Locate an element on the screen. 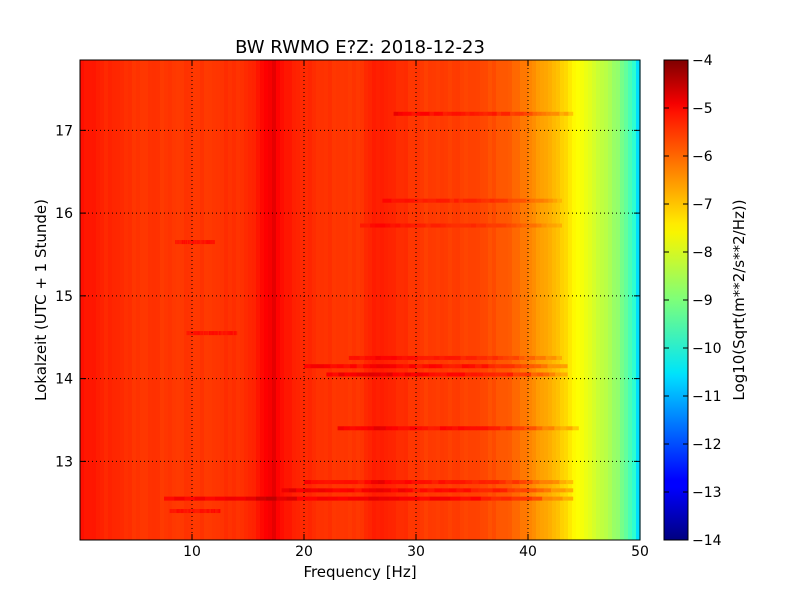  colorbar-tick-label: −12 is located at coordinates (707, 445).